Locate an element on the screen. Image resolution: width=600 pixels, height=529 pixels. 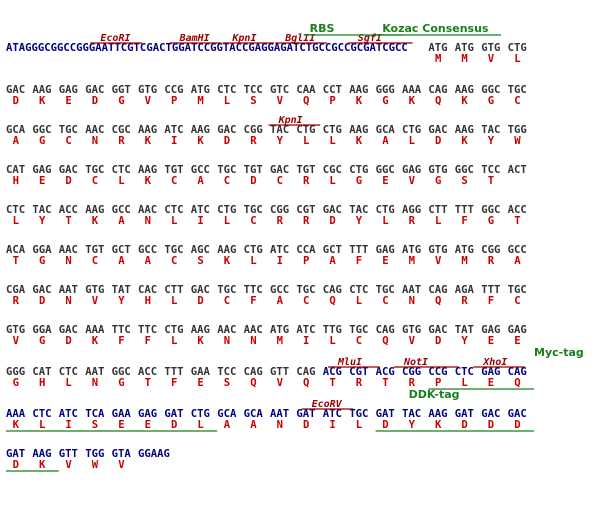
restriction-site-label: KpnI is located at coordinates (243, 38).